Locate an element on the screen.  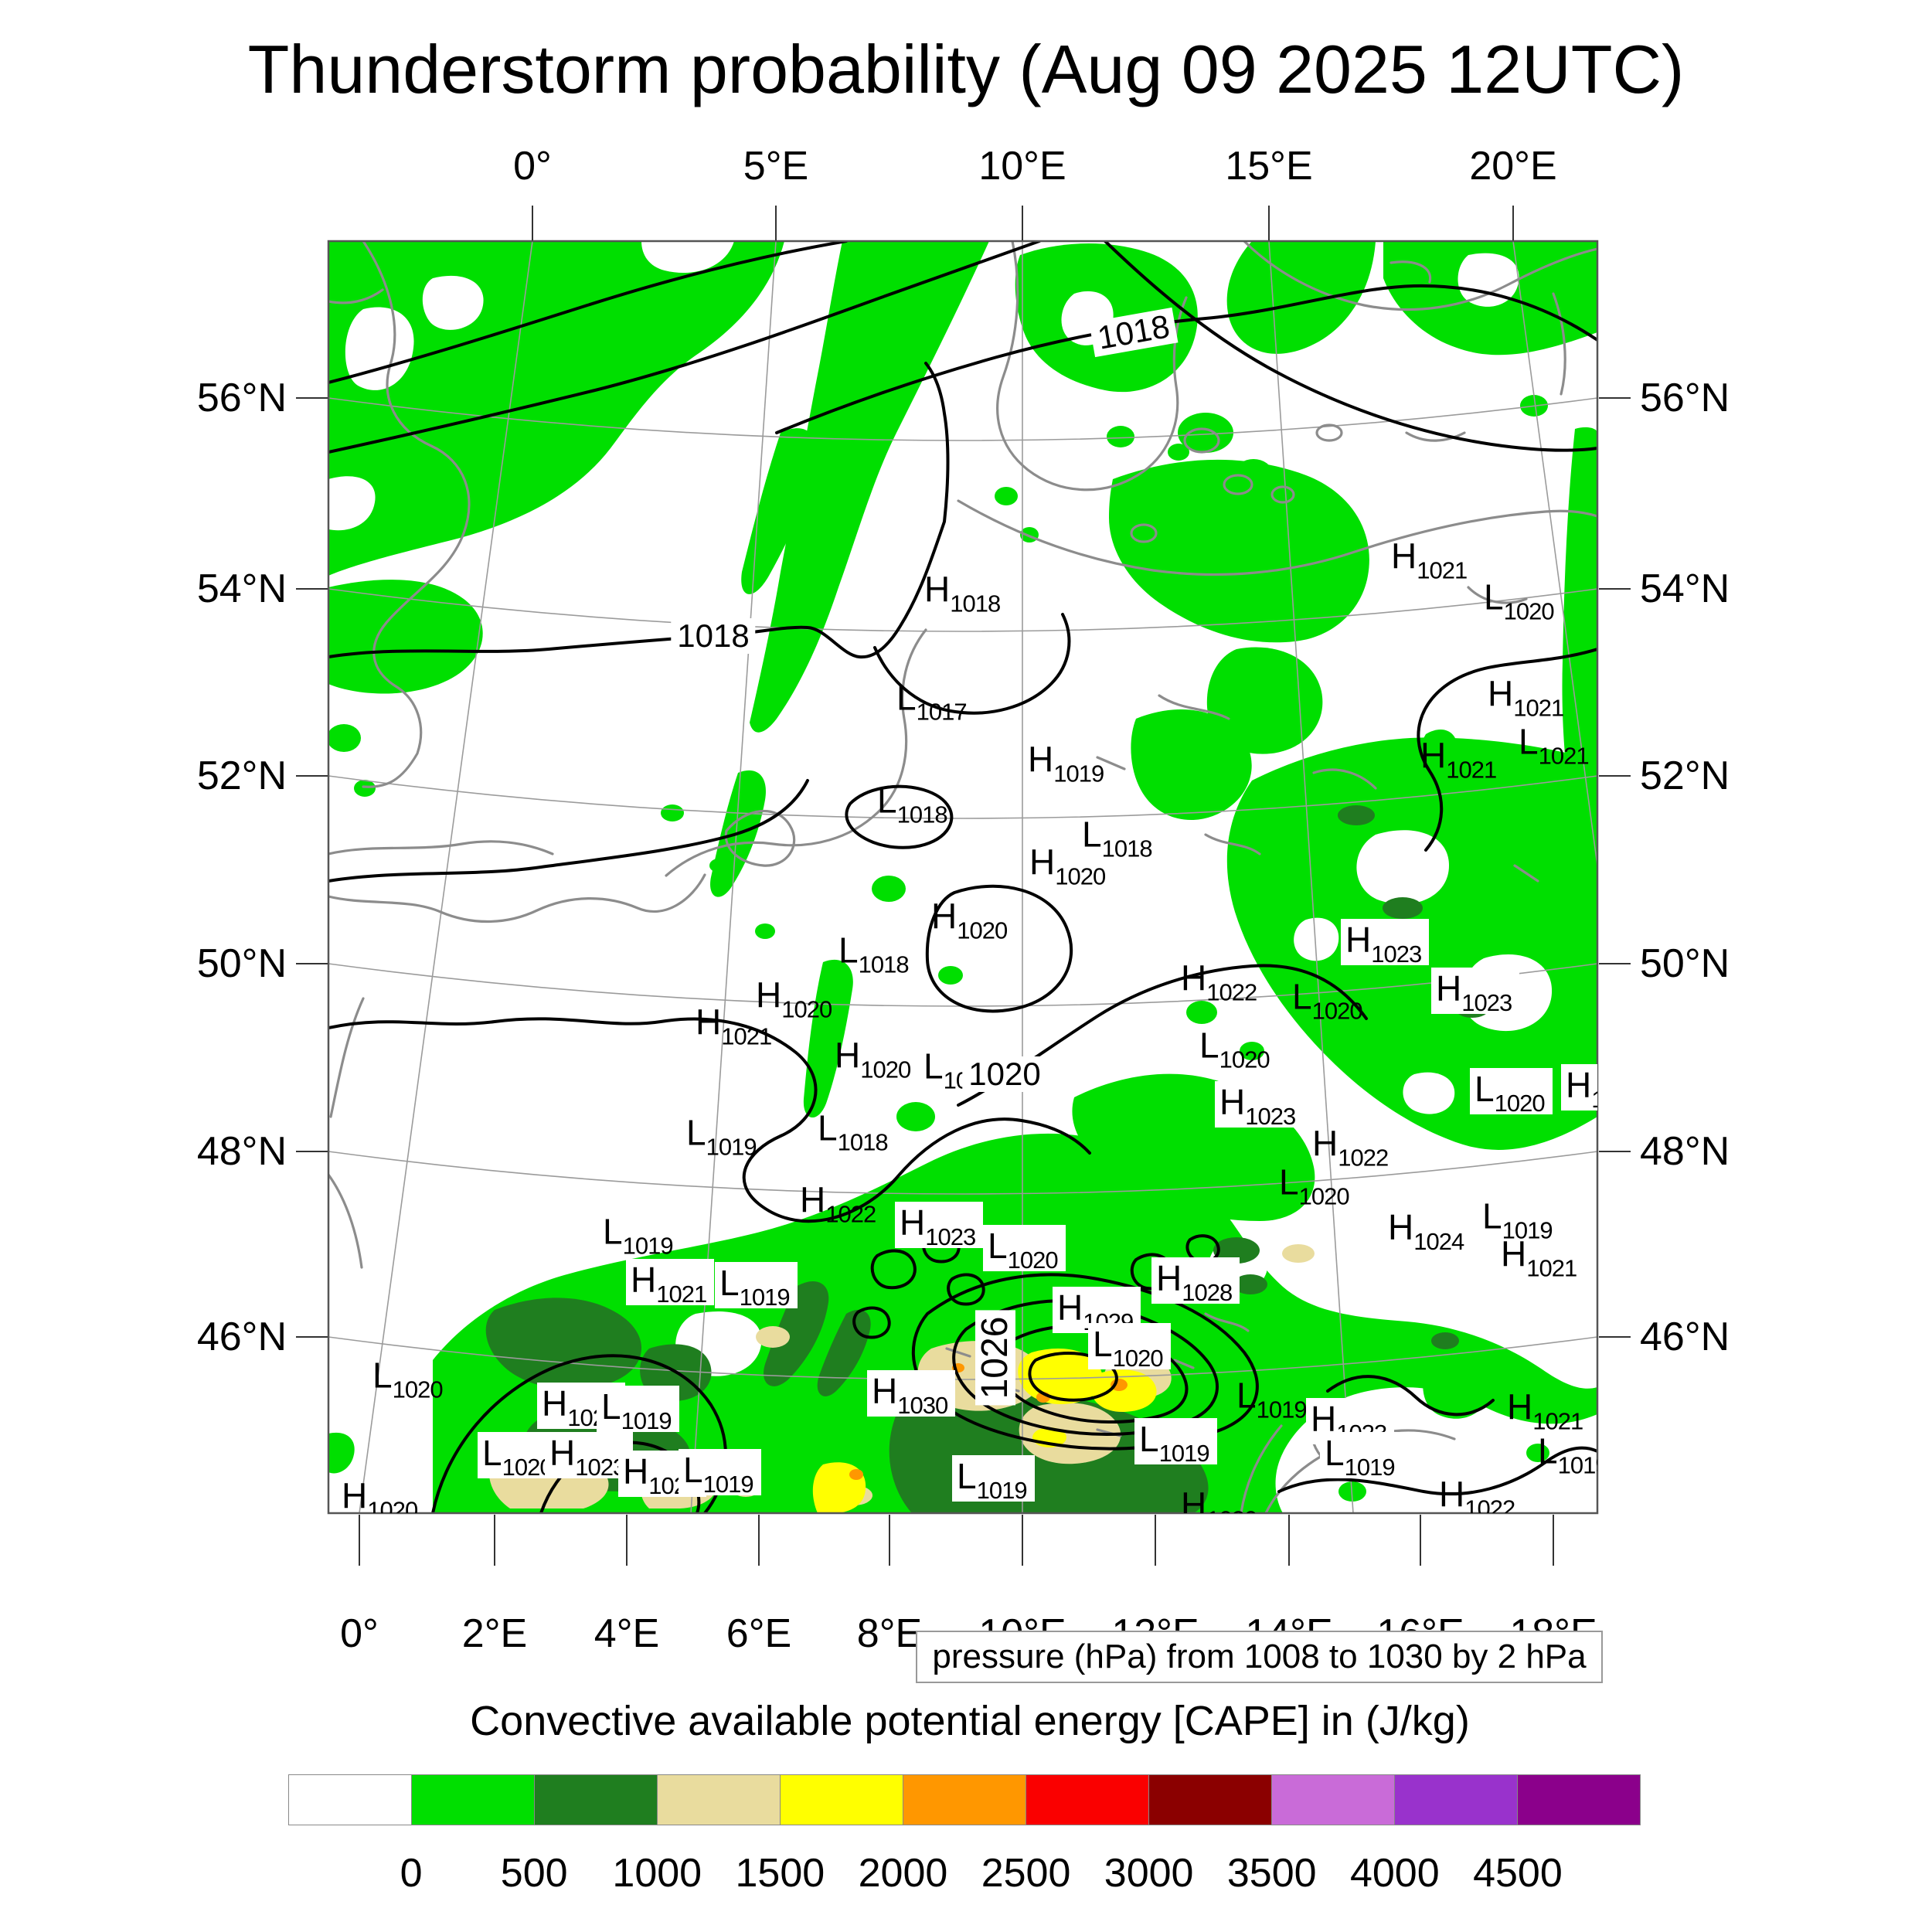
axis-tick-label-bottom: 0° is located at coordinates (360, 1633).